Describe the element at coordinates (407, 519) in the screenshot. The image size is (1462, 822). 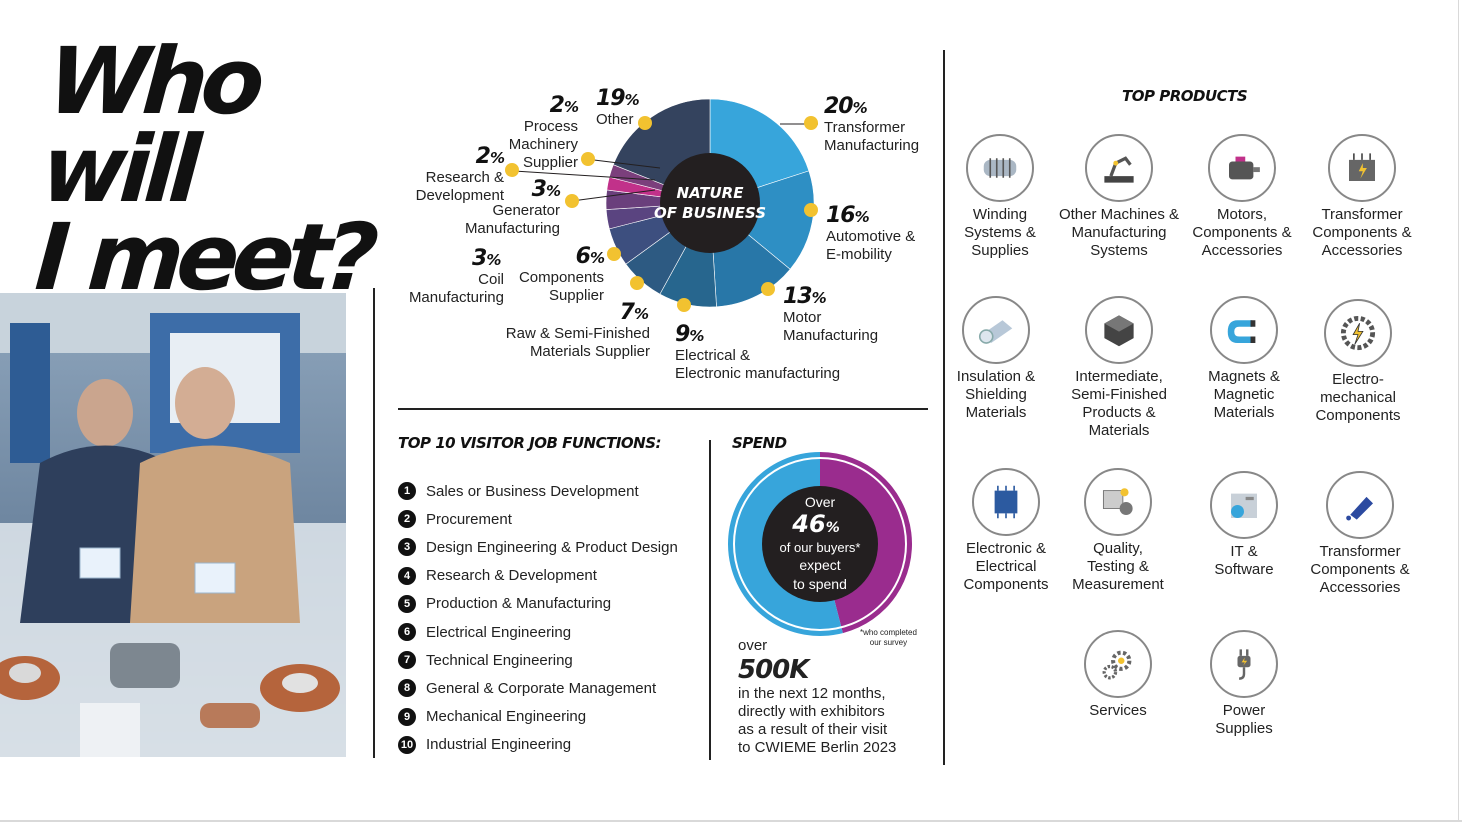
I see `job-rank-badge: 2` at that location.